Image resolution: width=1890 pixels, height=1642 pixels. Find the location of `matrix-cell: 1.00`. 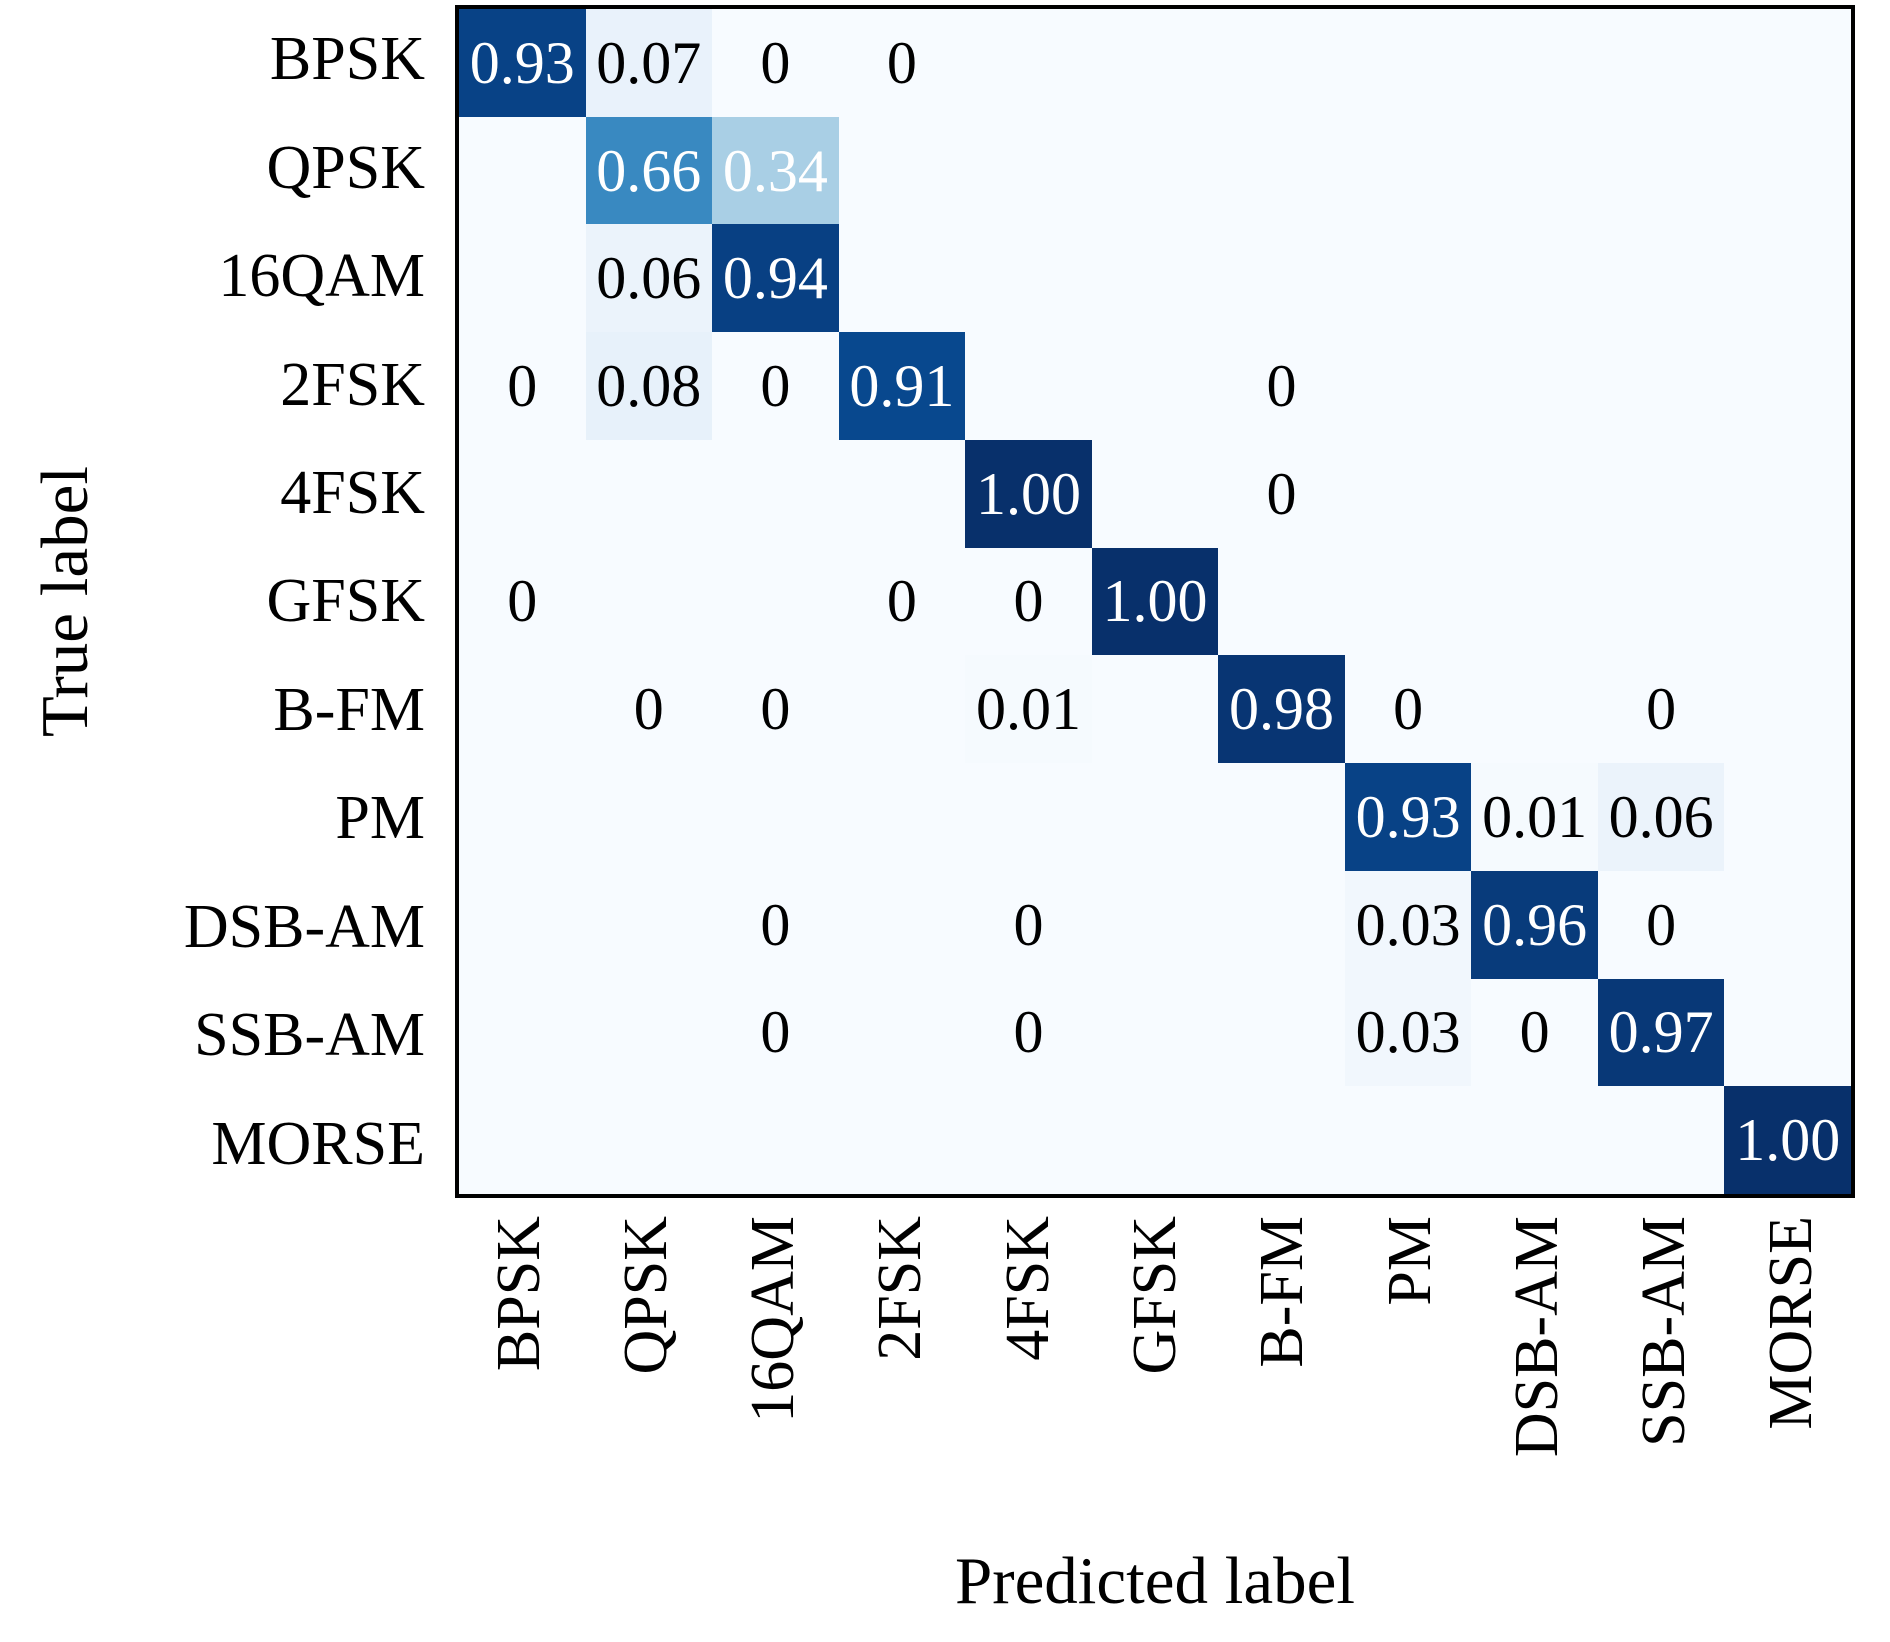

matrix-cell: 1.00 is located at coordinates (1028, 493).